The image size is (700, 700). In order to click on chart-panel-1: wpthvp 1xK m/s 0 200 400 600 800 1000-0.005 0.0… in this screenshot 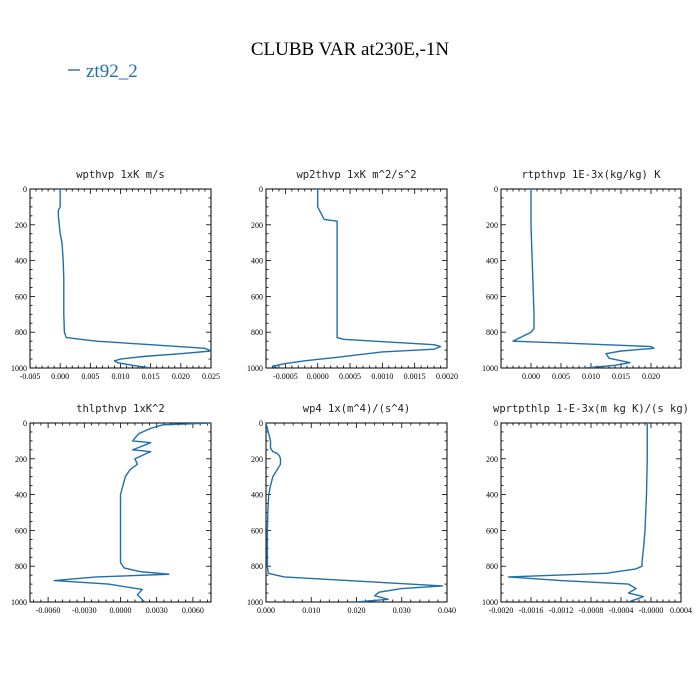, I will do `click(115, 275)`.